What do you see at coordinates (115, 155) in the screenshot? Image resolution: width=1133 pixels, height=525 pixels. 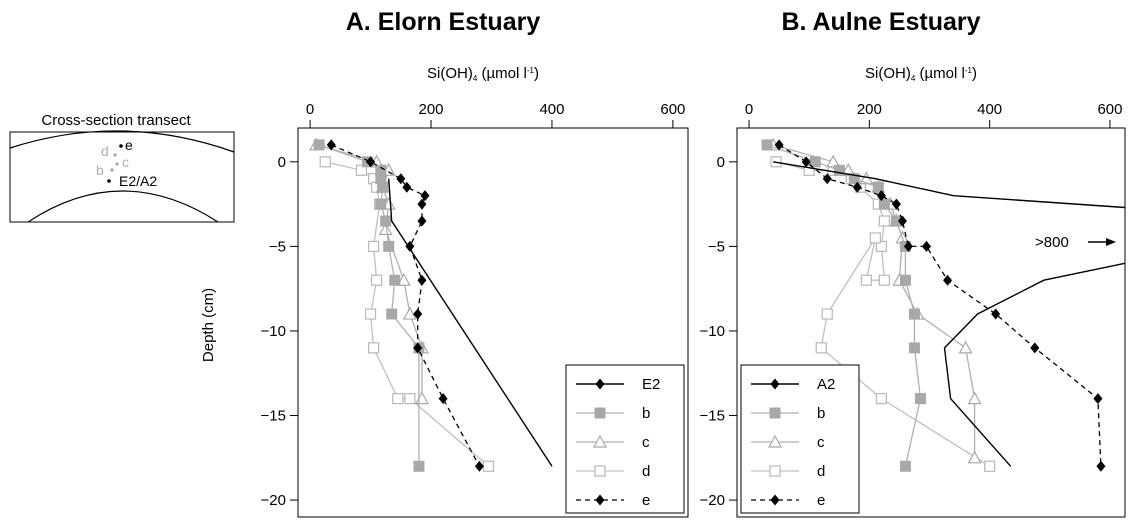 I see `inset-point-d` at bounding box center [115, 155].